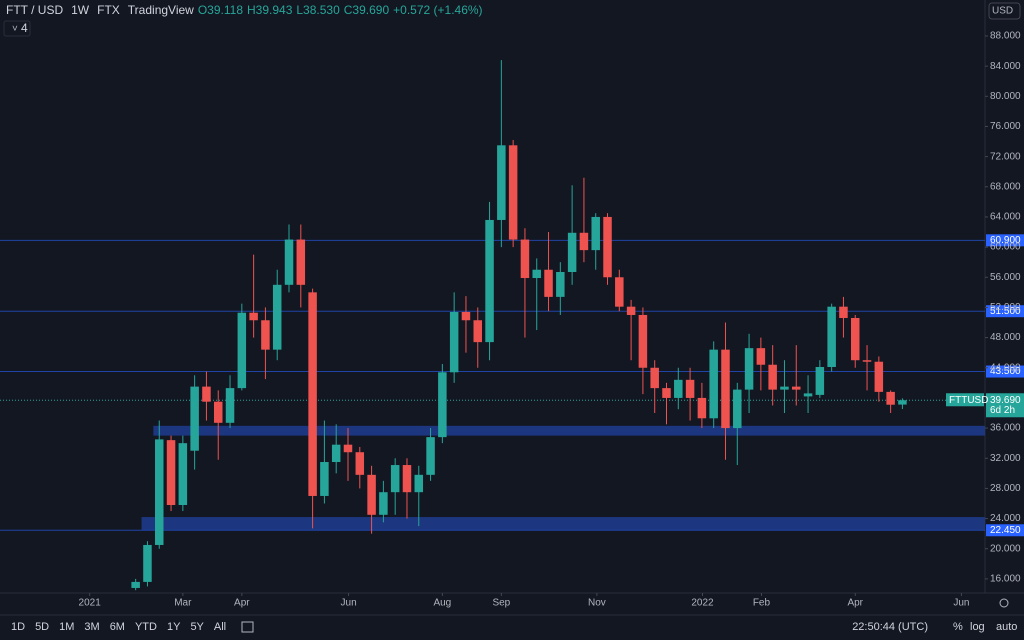 The height and width of the screenshot is (640, 1024). I want to click on x-tick-label: Mar, so click(183, 603).